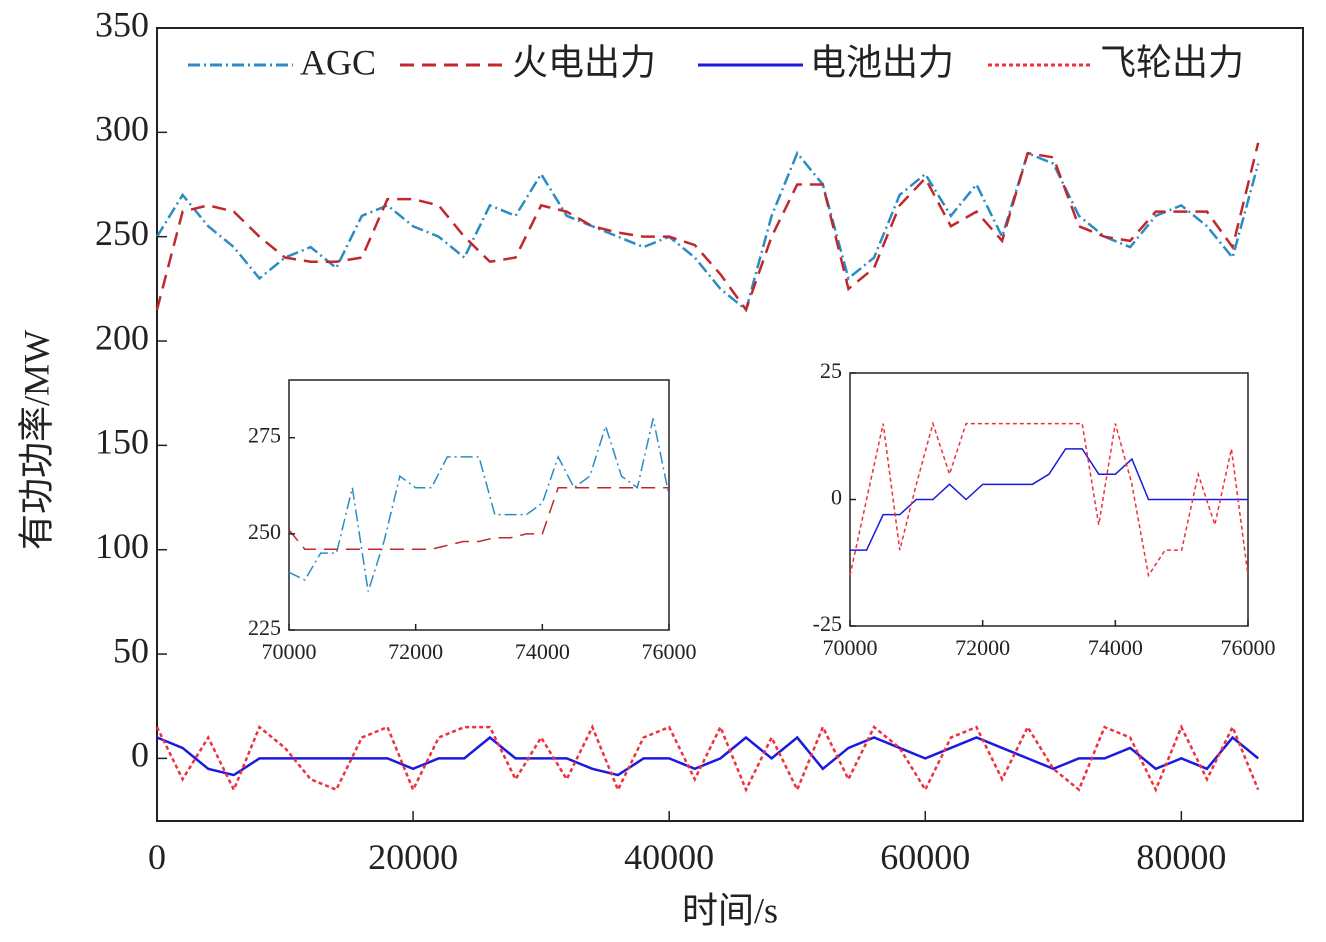 The height and width of the screenshot is (942, 1326). Describe the element at coordinates (669, 857) in the screenshot. I see `x-tick-label: 40000` at that location.